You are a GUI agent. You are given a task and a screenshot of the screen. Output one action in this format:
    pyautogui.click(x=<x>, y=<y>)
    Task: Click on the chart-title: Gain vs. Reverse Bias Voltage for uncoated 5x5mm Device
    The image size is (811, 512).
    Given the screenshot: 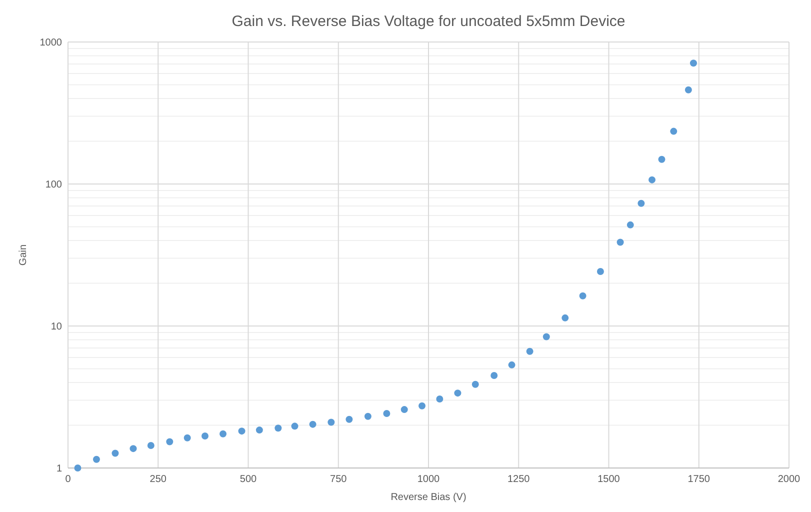 What is the action you would take?
    pyautogui.click(x=429, y=21)
    